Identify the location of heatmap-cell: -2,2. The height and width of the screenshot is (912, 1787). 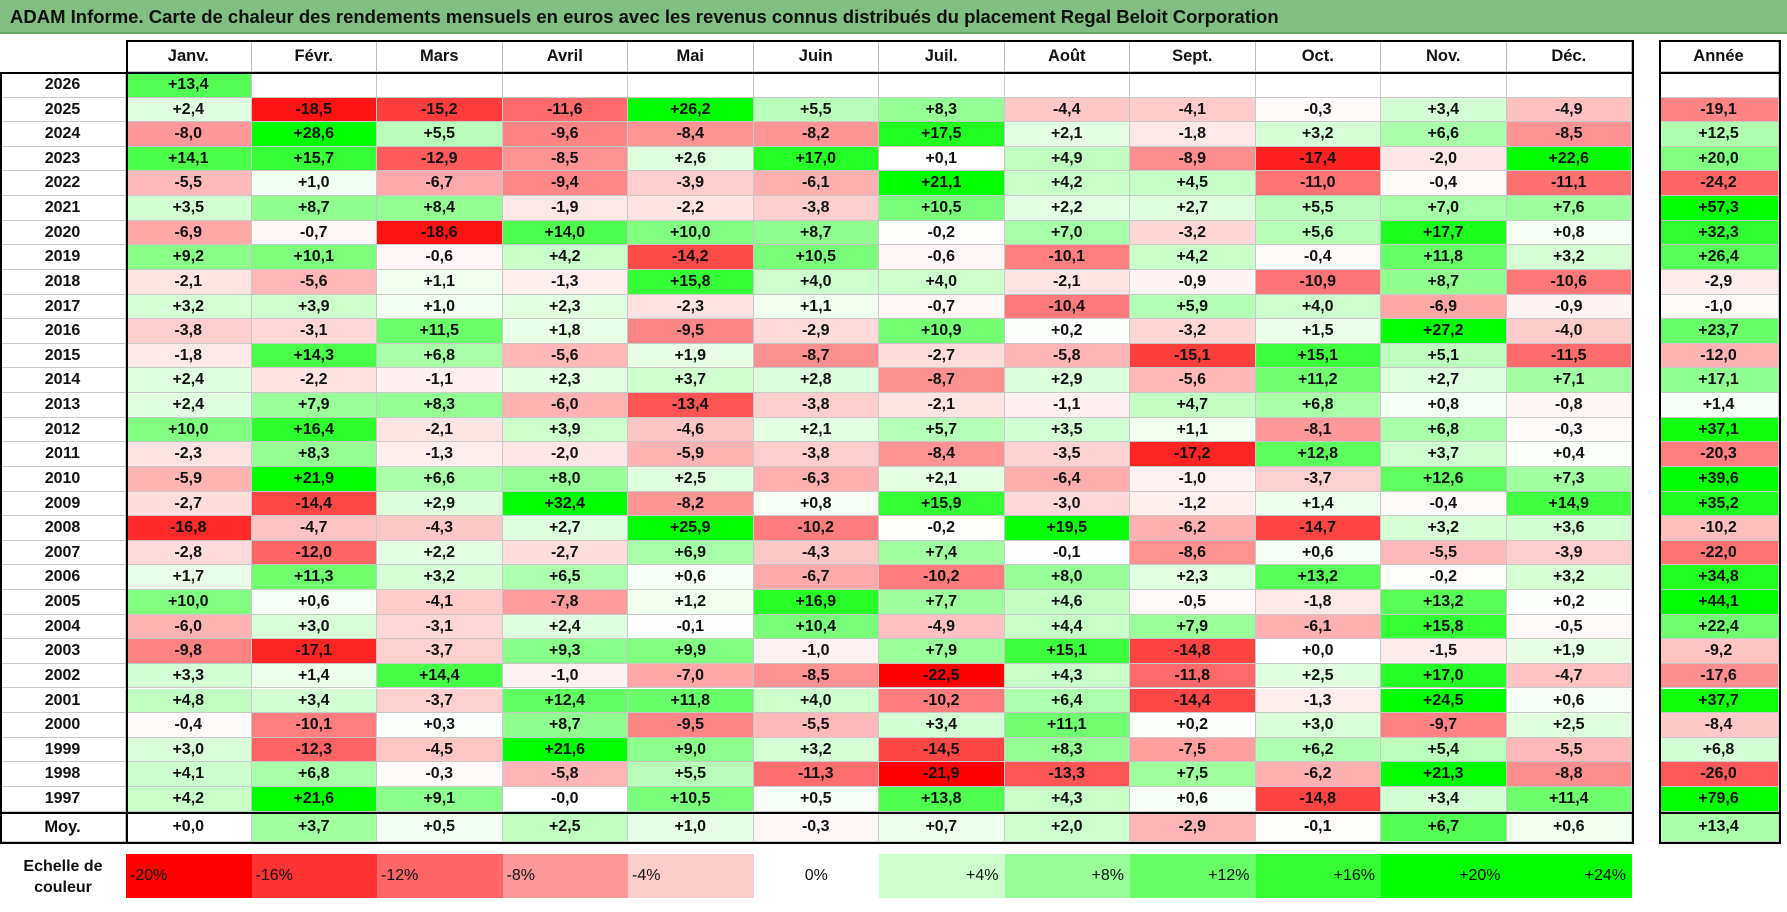
(691, 208).